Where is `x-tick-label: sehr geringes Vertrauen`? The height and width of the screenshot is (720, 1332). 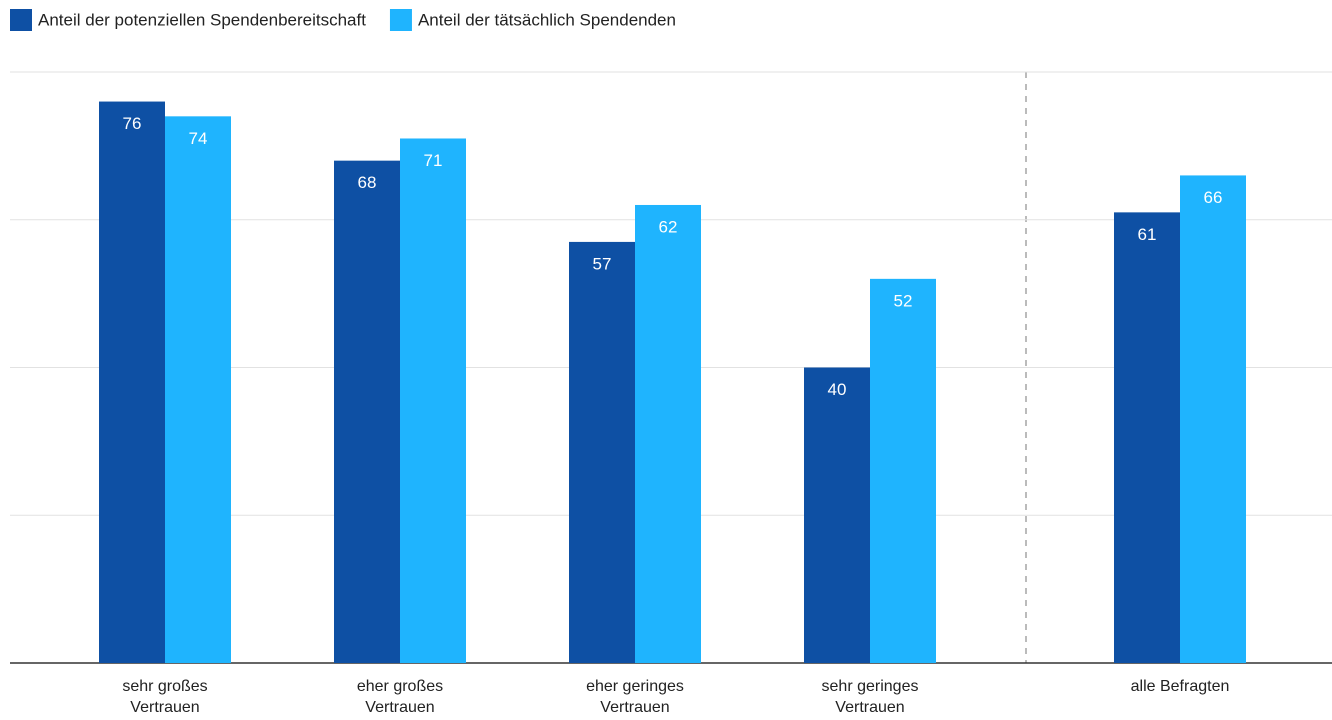 x-tick-label: sehr geringes Vertrauen is located at coordinates (870, 697).